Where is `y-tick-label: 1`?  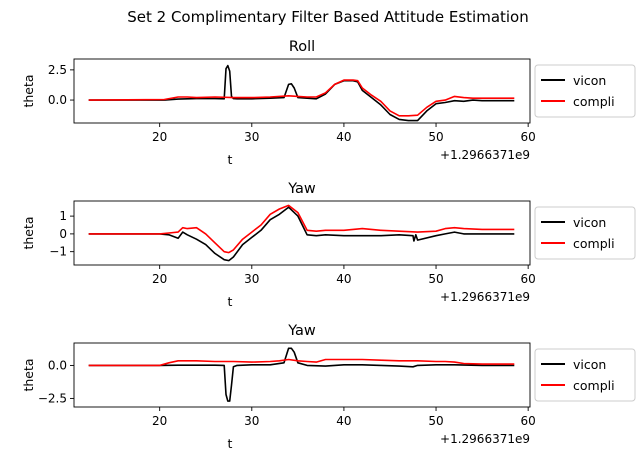 y-tick-label: 1 is located at coordinates (63, 216).